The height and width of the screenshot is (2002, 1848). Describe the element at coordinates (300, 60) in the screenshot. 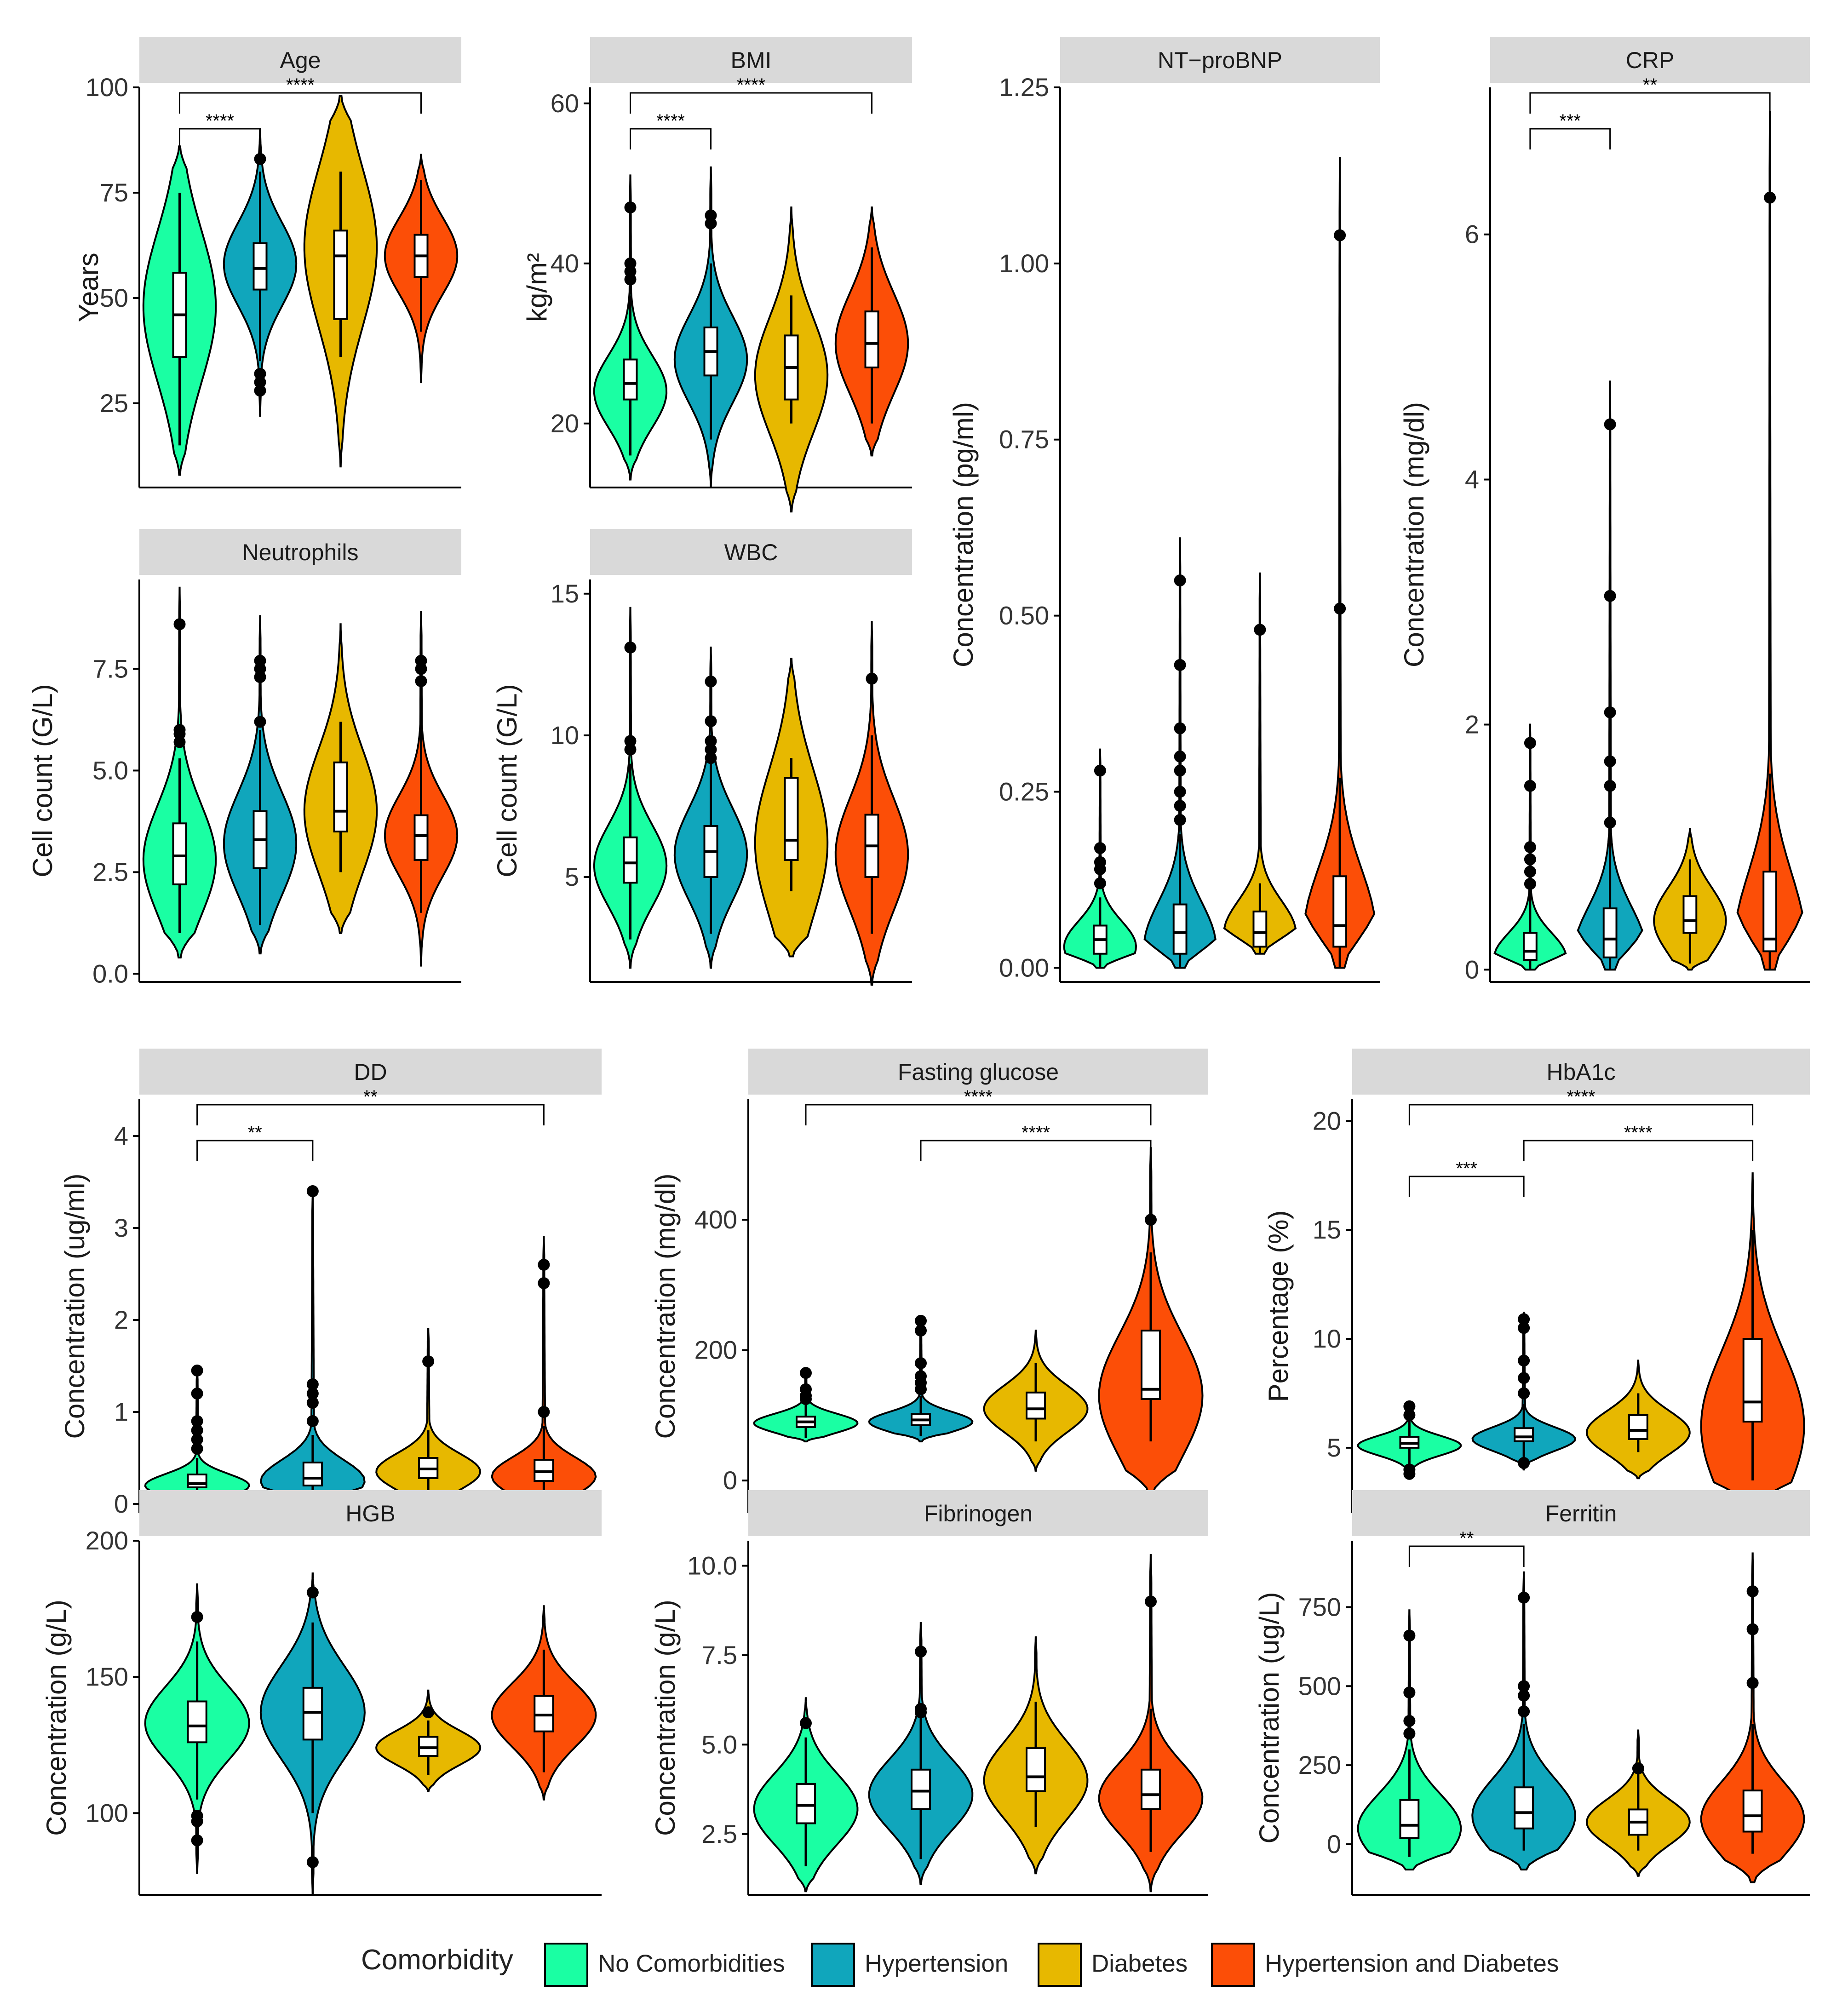

I see `strip-title: Age` at that location.